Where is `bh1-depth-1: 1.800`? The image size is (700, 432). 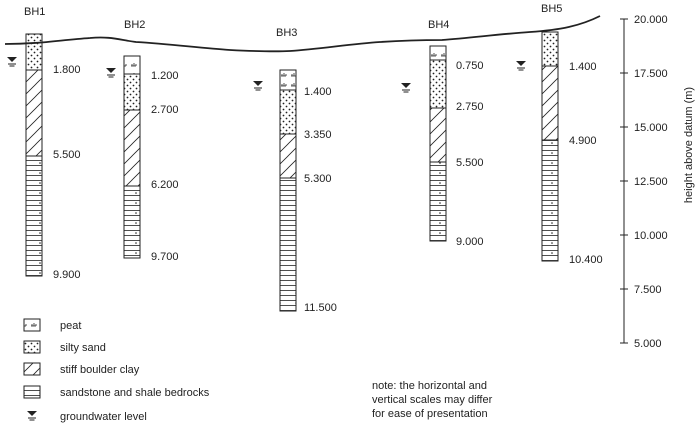
bh1-depth-1: 1.800 is located at coordinates (67, 70).